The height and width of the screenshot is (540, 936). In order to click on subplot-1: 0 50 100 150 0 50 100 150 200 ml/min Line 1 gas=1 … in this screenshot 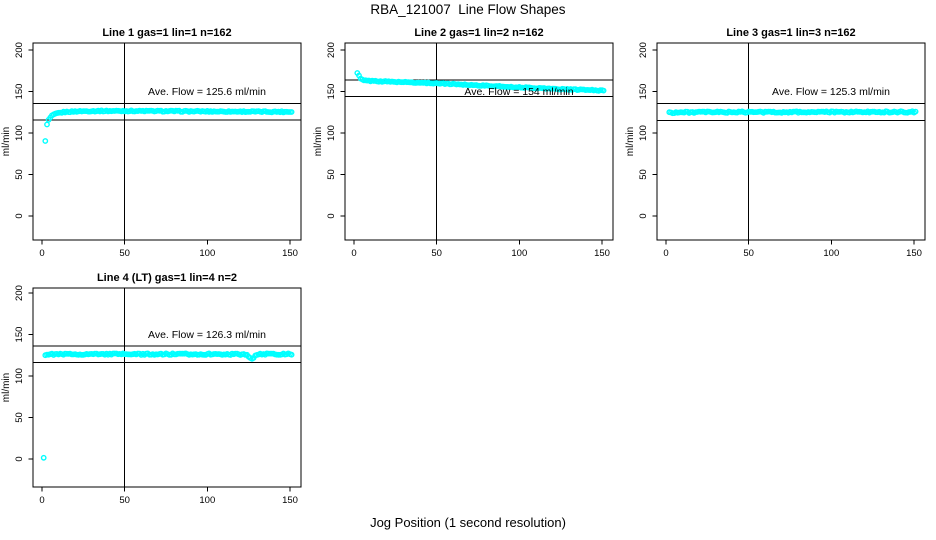, I will do `click(151, 143)`.